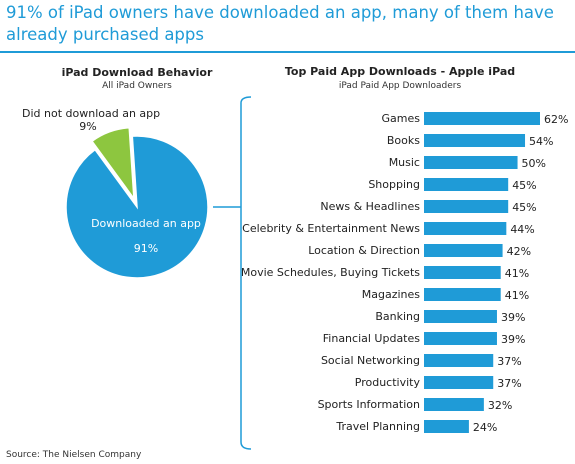 Image resolution: width=575 pixels, height=464 pixels. I want to click on bar-category-label: Books, so click(403, 140).